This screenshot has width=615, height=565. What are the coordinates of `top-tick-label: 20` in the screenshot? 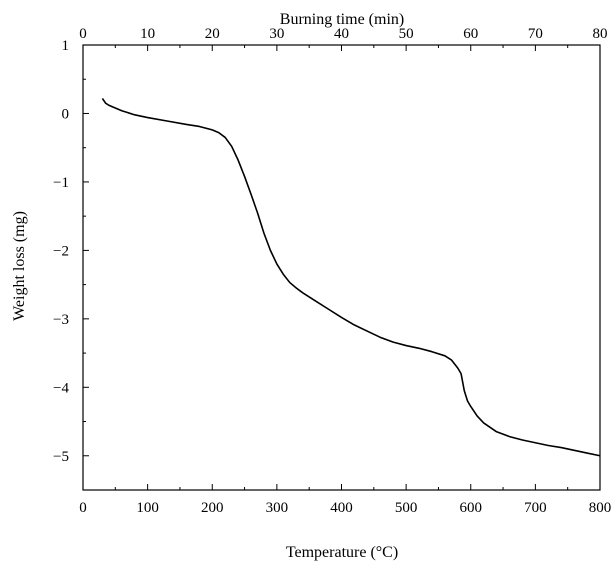 It's located at (212, 34).